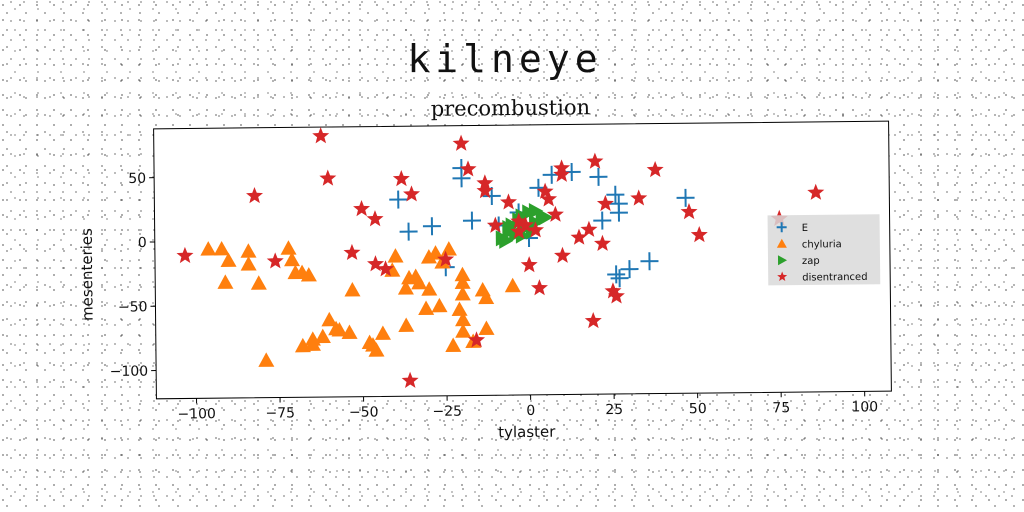 The image size is (1024, 512). What do you see at coordinates (133, 307) in the screenshot?
I see `y-tick-label: −50` at bounding box center [133, 307].